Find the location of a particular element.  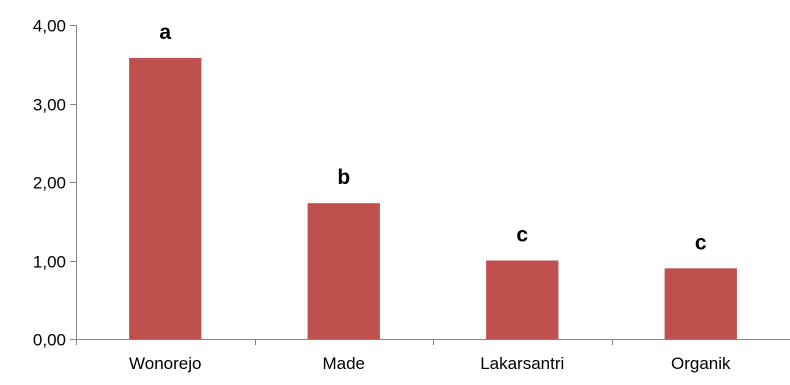

y-tick-label: 4,00 is located at coordinates (49, 26).